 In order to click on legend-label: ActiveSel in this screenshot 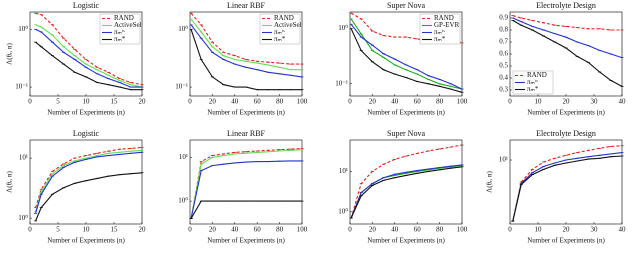, I will do `click(288, 25)`.